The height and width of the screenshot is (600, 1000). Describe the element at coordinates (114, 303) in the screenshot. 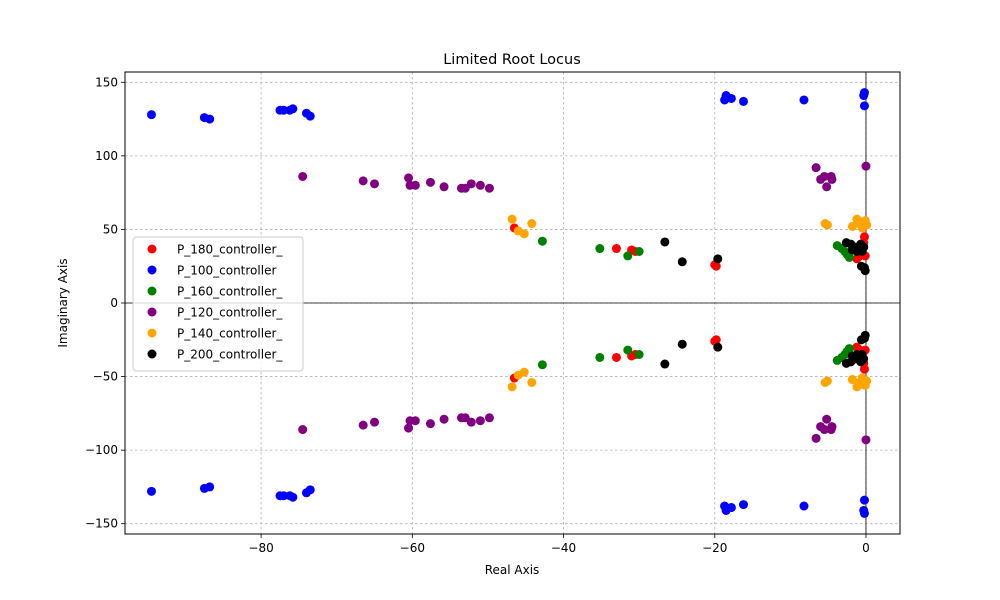

I see `y-tick-label: 0` at that location.